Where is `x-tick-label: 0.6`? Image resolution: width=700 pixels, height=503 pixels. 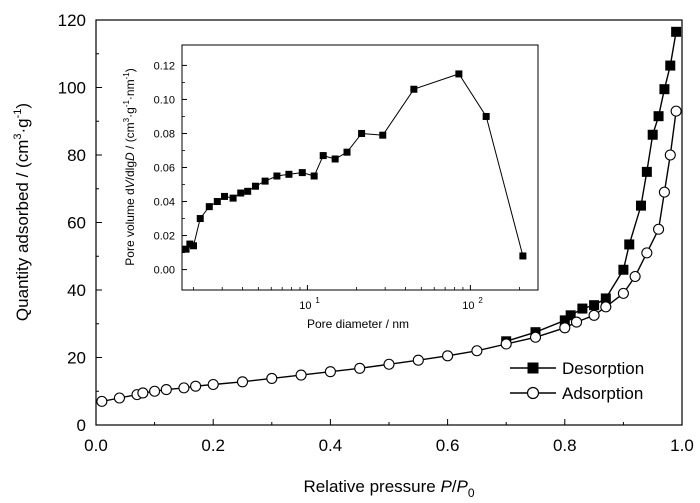 x-tick-label: 0.6 is located at coordinates (448, 445).